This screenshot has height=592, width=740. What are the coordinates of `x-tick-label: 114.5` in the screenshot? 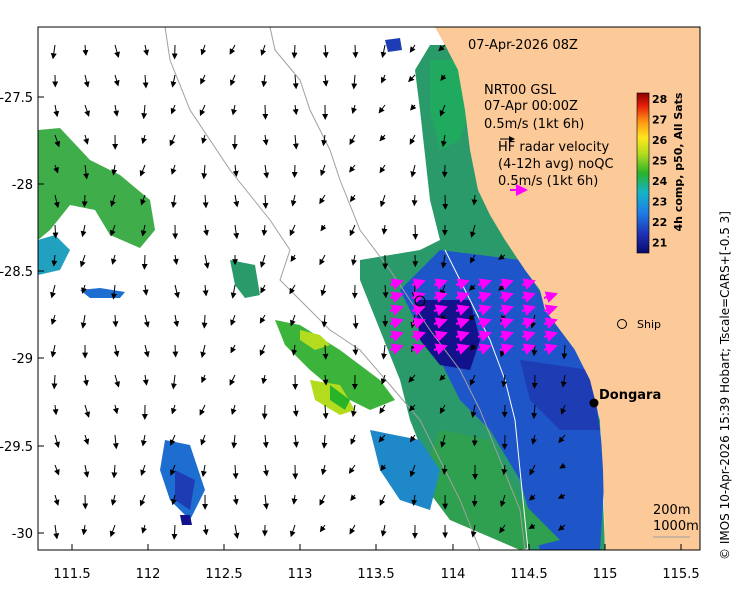 It's located at (528, 574).